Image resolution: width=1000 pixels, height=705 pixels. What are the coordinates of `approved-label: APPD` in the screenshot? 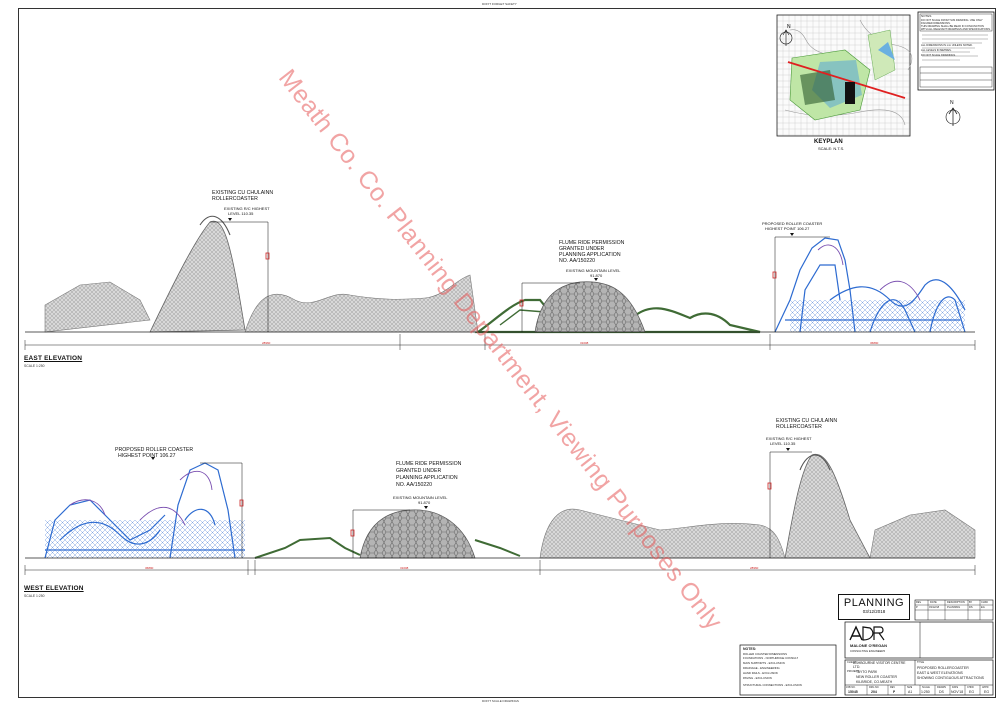 It's located at (985, 687).